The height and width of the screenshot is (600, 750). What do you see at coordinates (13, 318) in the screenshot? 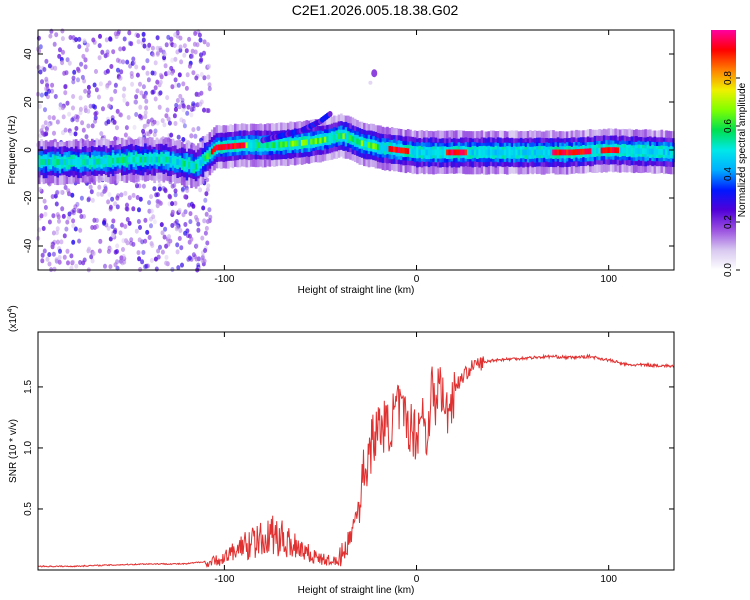
I see `snr-y-multiplier: (x104)` at bounding box center [13, 318].